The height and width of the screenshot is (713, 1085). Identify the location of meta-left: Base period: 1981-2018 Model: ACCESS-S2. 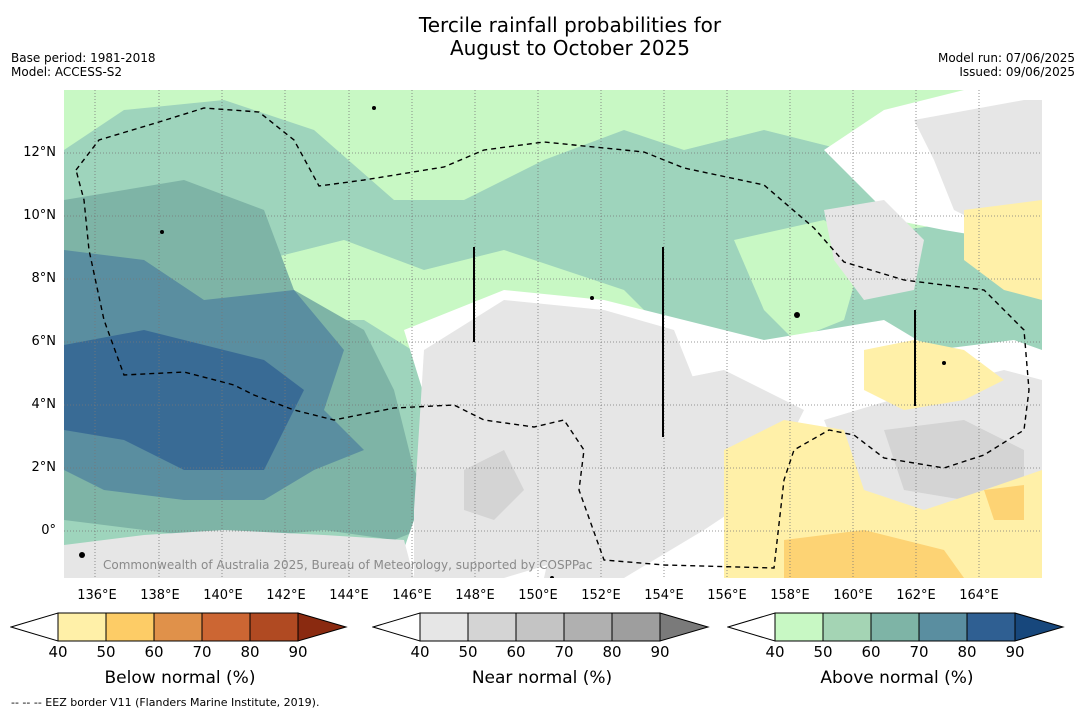
(83, 65).